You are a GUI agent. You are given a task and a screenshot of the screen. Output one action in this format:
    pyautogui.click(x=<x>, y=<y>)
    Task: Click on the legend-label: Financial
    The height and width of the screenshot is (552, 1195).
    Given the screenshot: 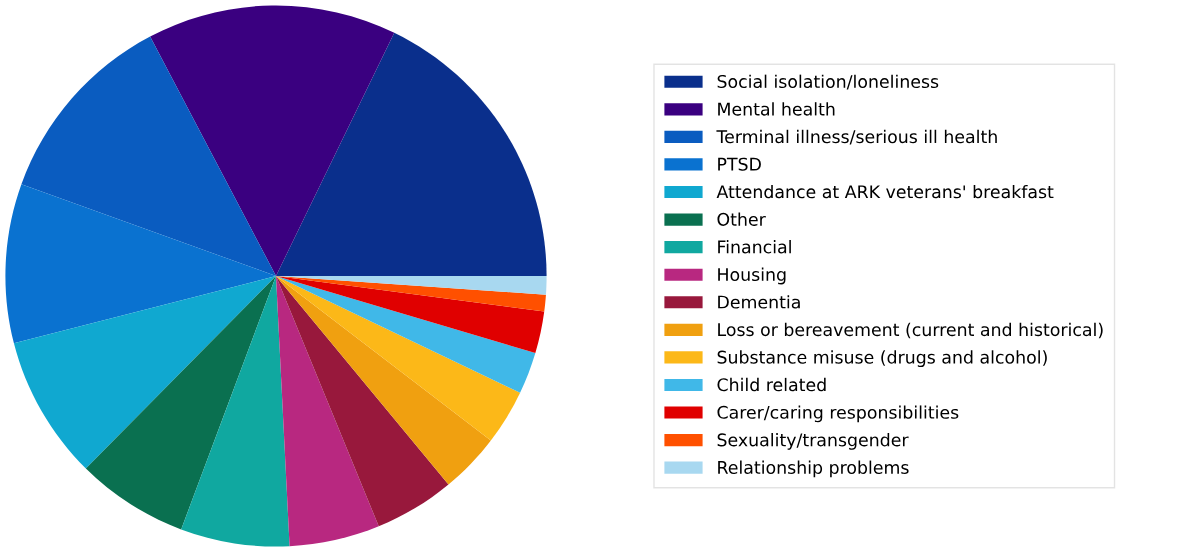 What is the action you would take?
    pyautogui.click(x=754, y=247)
    